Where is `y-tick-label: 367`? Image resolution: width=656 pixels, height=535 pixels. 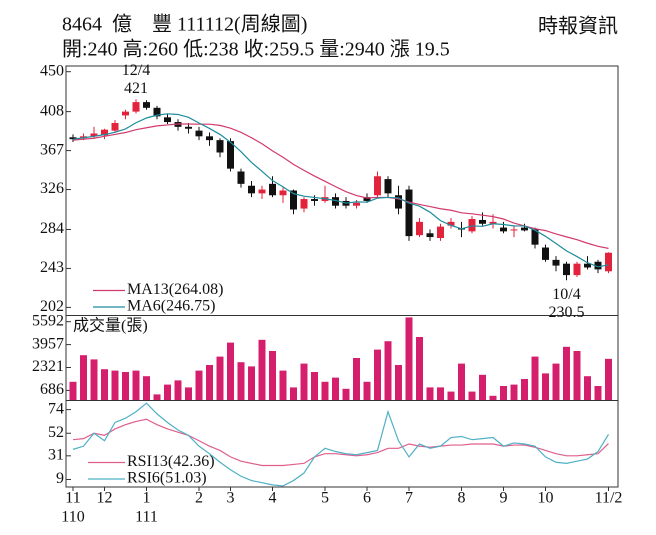 y-tick-label: 367 is located at coordinates (52, 149).